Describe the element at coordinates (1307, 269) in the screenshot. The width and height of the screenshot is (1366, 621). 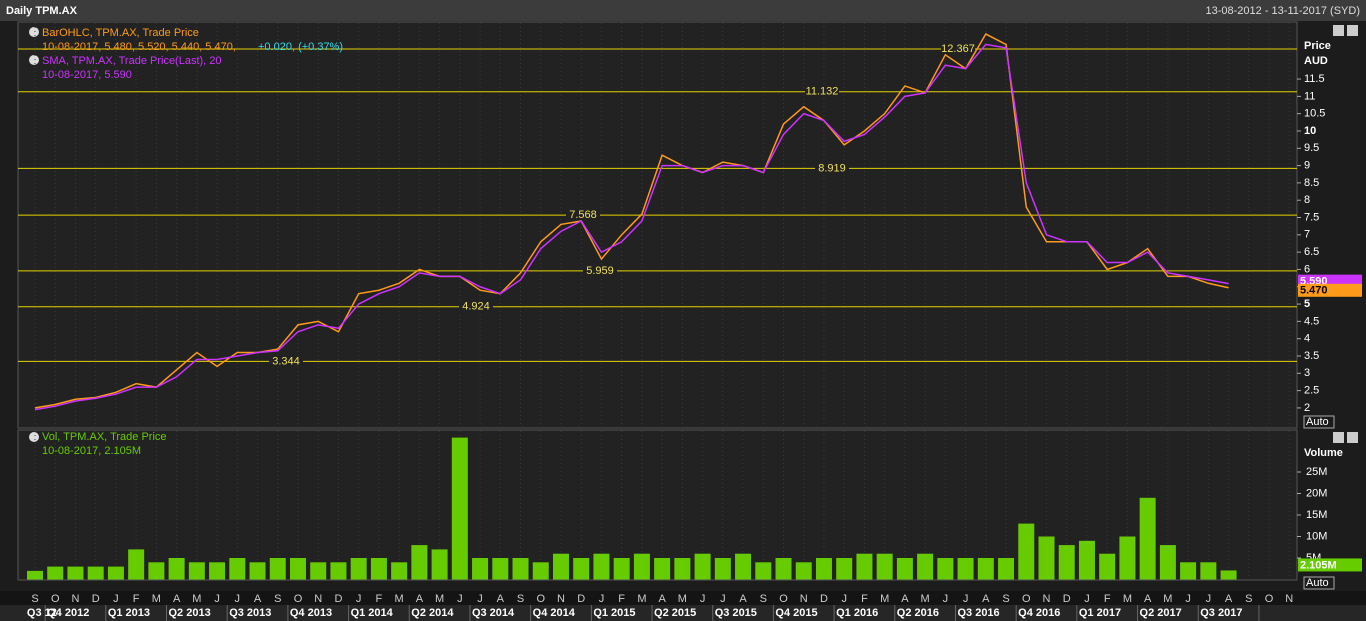
I see `y-tick-label: 6` at that location.